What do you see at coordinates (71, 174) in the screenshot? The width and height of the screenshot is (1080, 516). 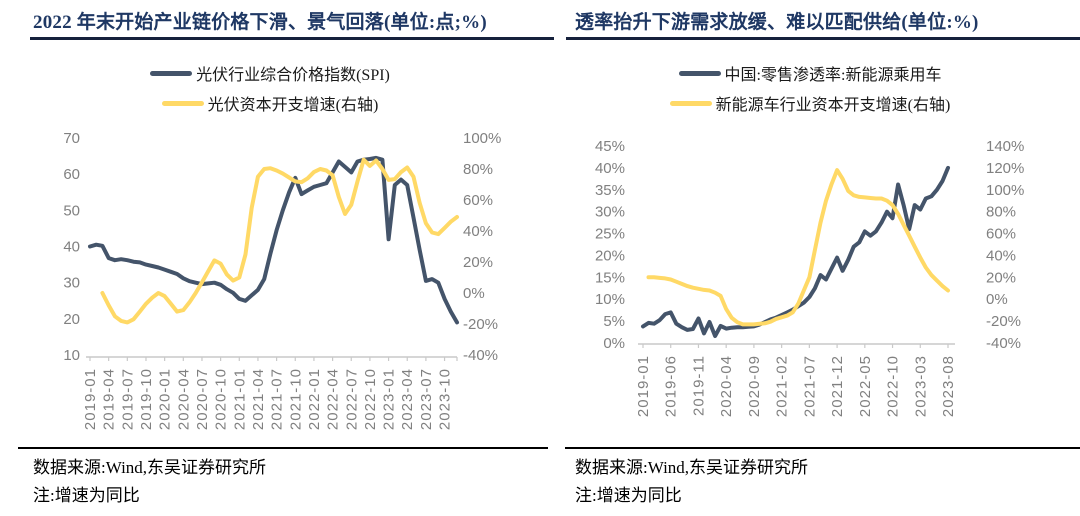 I see `left-axis-tick-label: 60` at bounding box center [71, 174].